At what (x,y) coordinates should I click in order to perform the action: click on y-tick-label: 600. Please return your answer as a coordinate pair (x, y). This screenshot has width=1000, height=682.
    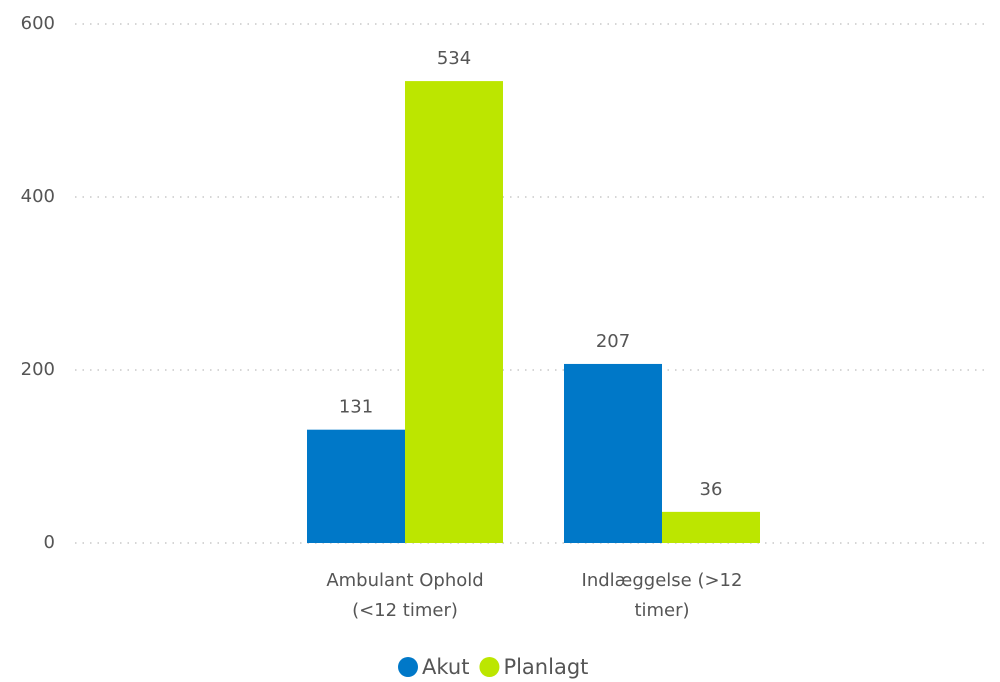
    Looking at the image, I should click on (38, 23).